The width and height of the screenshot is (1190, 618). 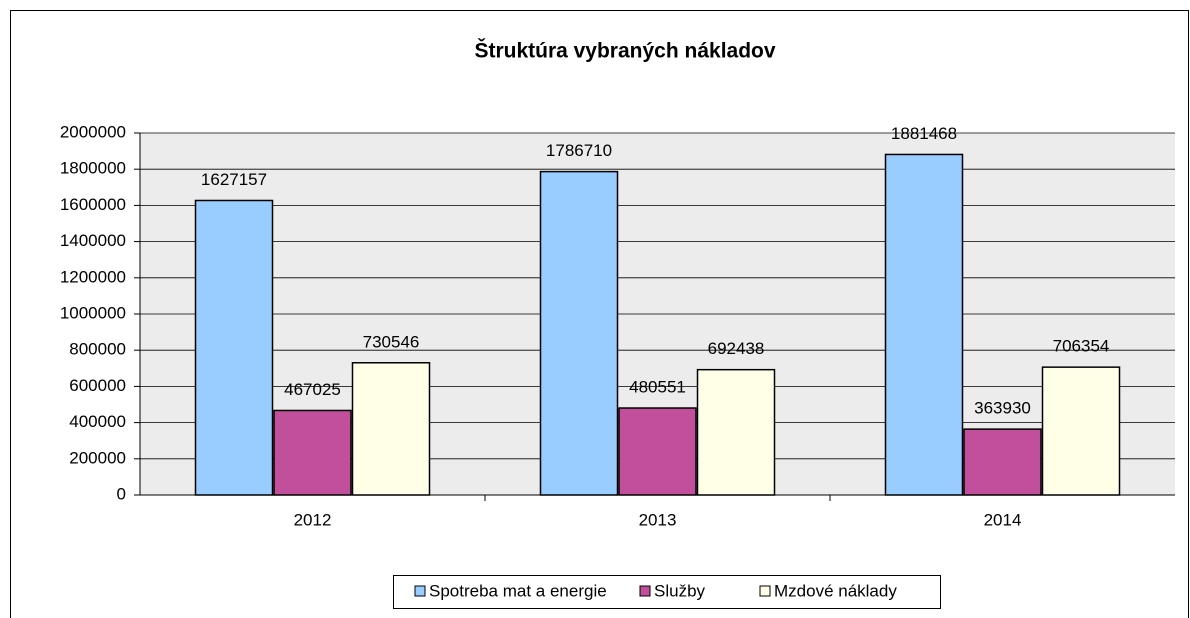 What do you see at coordinates (97, 349) in the screenshot?
I see `y-tick-label: 800000` at bounding box center [97, 349].